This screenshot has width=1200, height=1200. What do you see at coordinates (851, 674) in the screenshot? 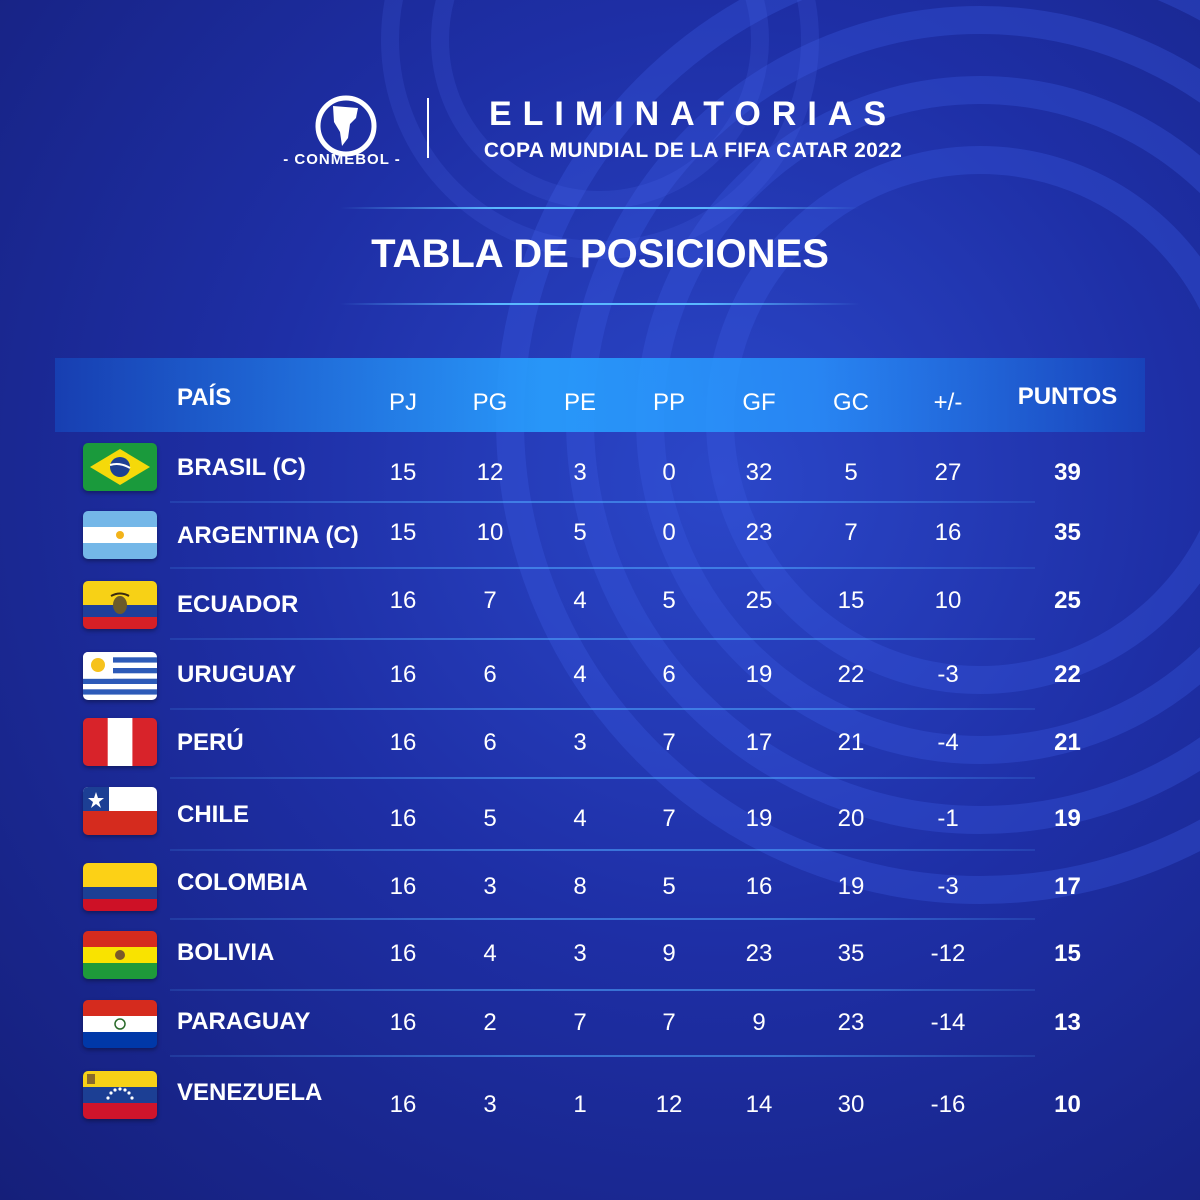
I see `stat-gc: 22` at bounding box center [851, 674].